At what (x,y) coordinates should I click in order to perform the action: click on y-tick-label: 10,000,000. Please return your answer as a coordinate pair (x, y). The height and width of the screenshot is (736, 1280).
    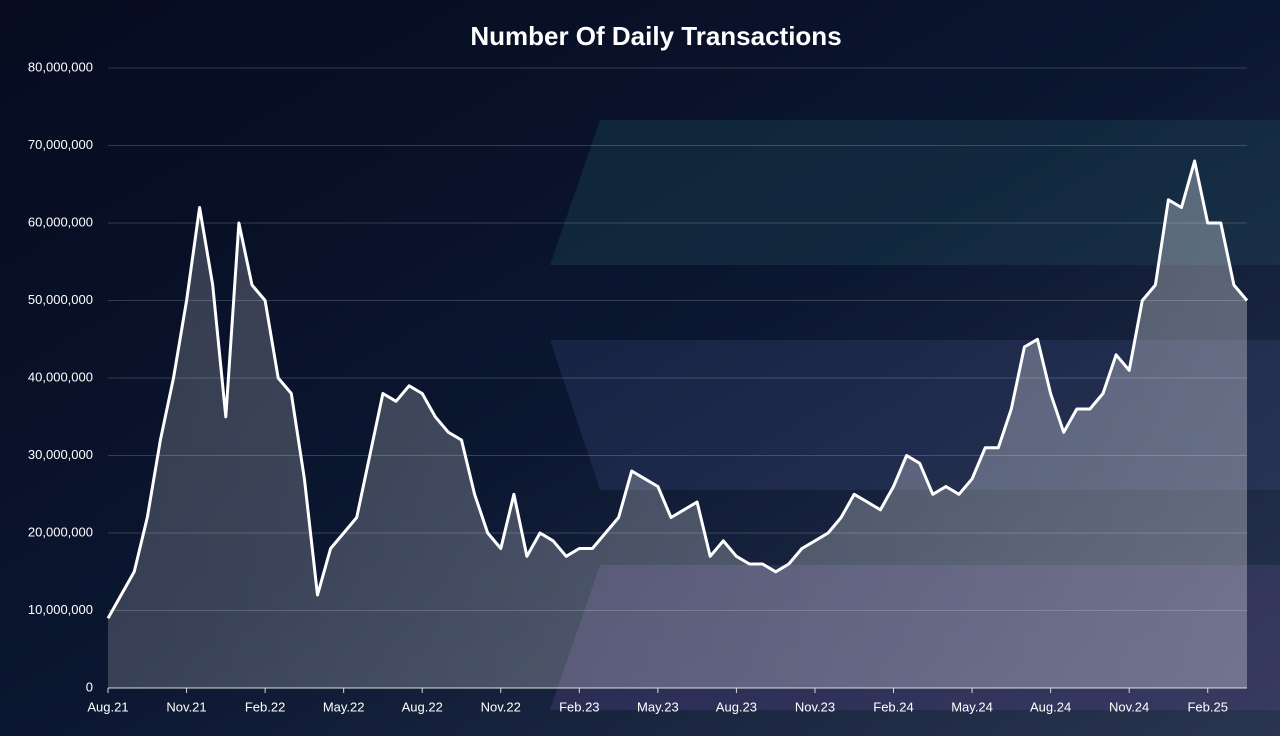
    Looking at the image, I should click on (60, 609).